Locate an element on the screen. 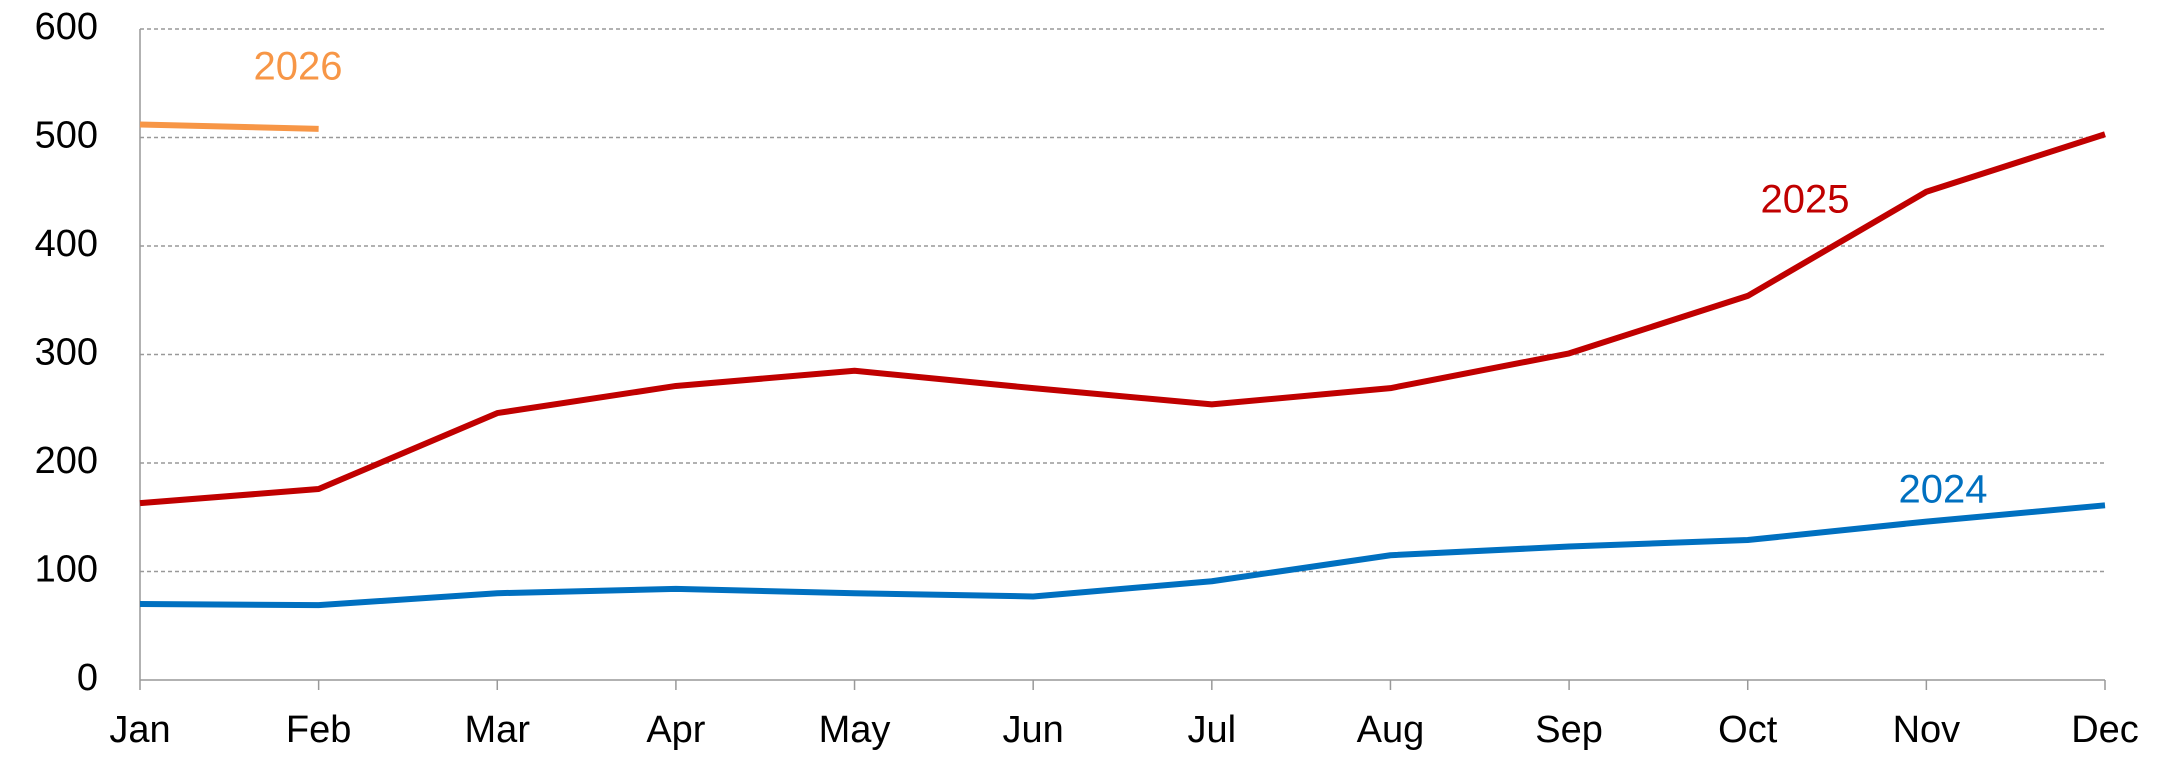 Image resolution: width=2173 pixels, height=757 pixels. y-tick-label: 300 is located at coordinates (66, 353).